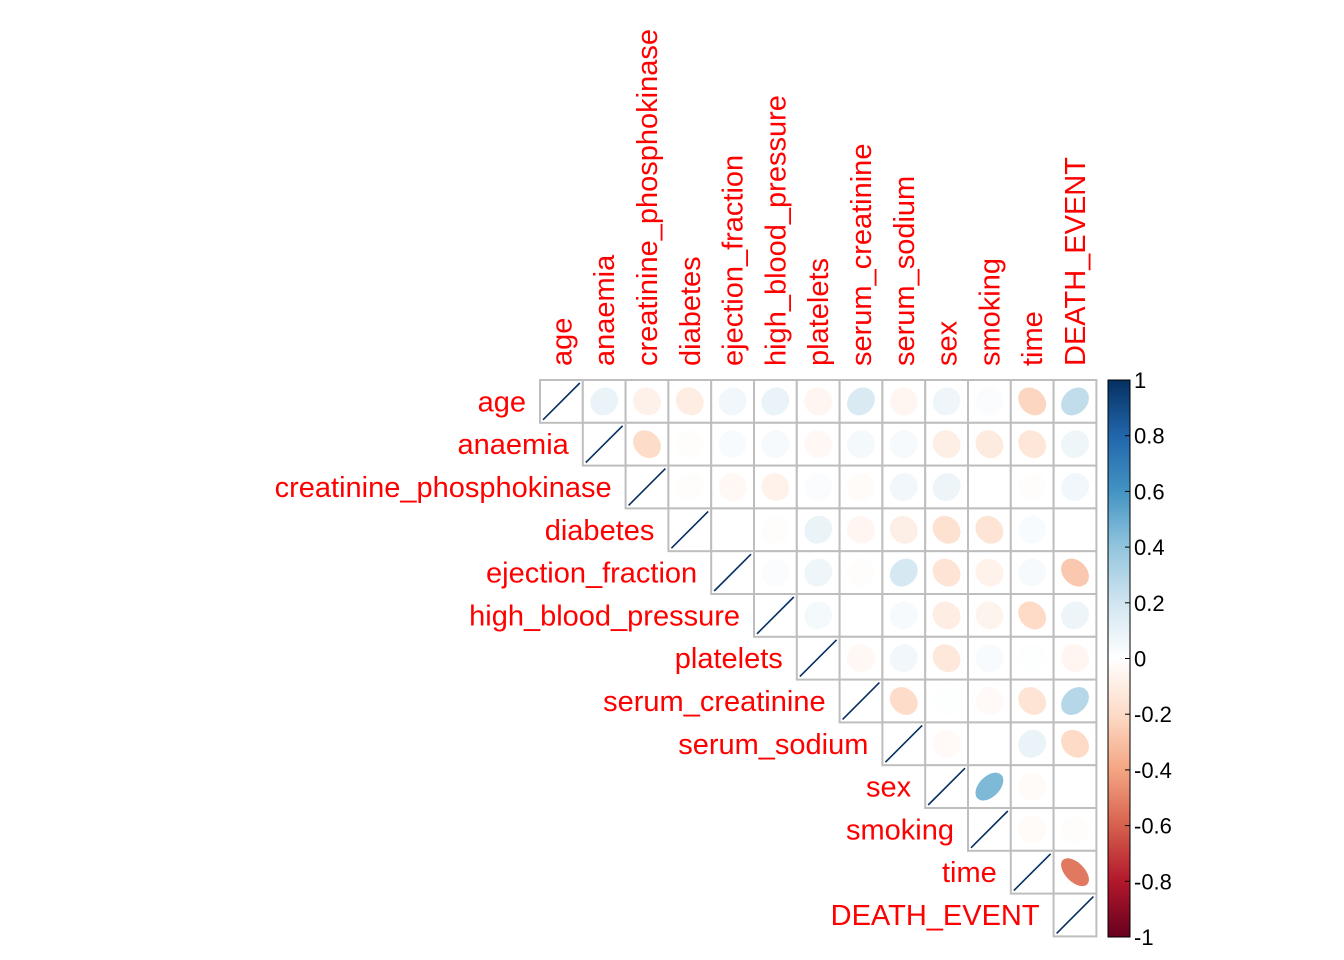  Describe the element at coordinates (1149, 491) in the screenshot. I see `colorbar-tick-label: 0.6` at that location.